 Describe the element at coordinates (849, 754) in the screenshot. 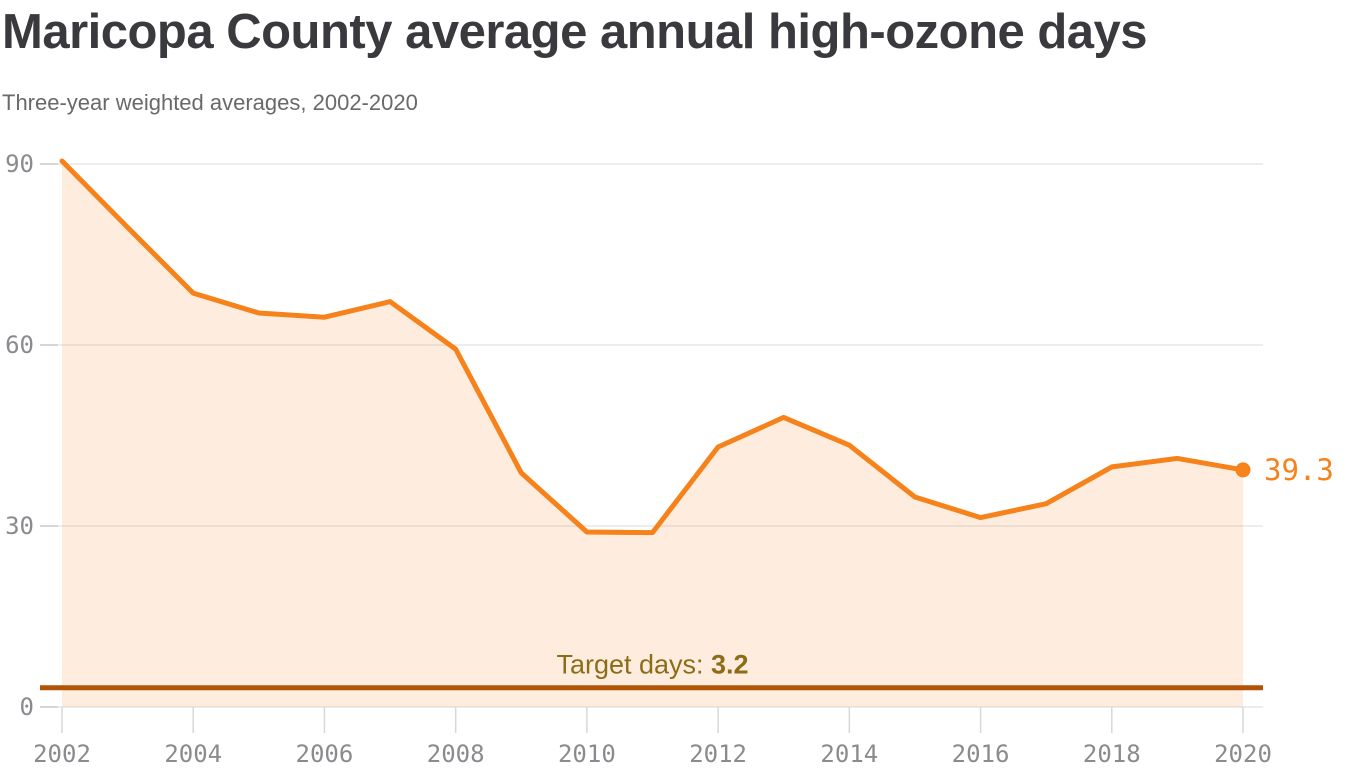

I see `x-tick-label: 2014` at that location.